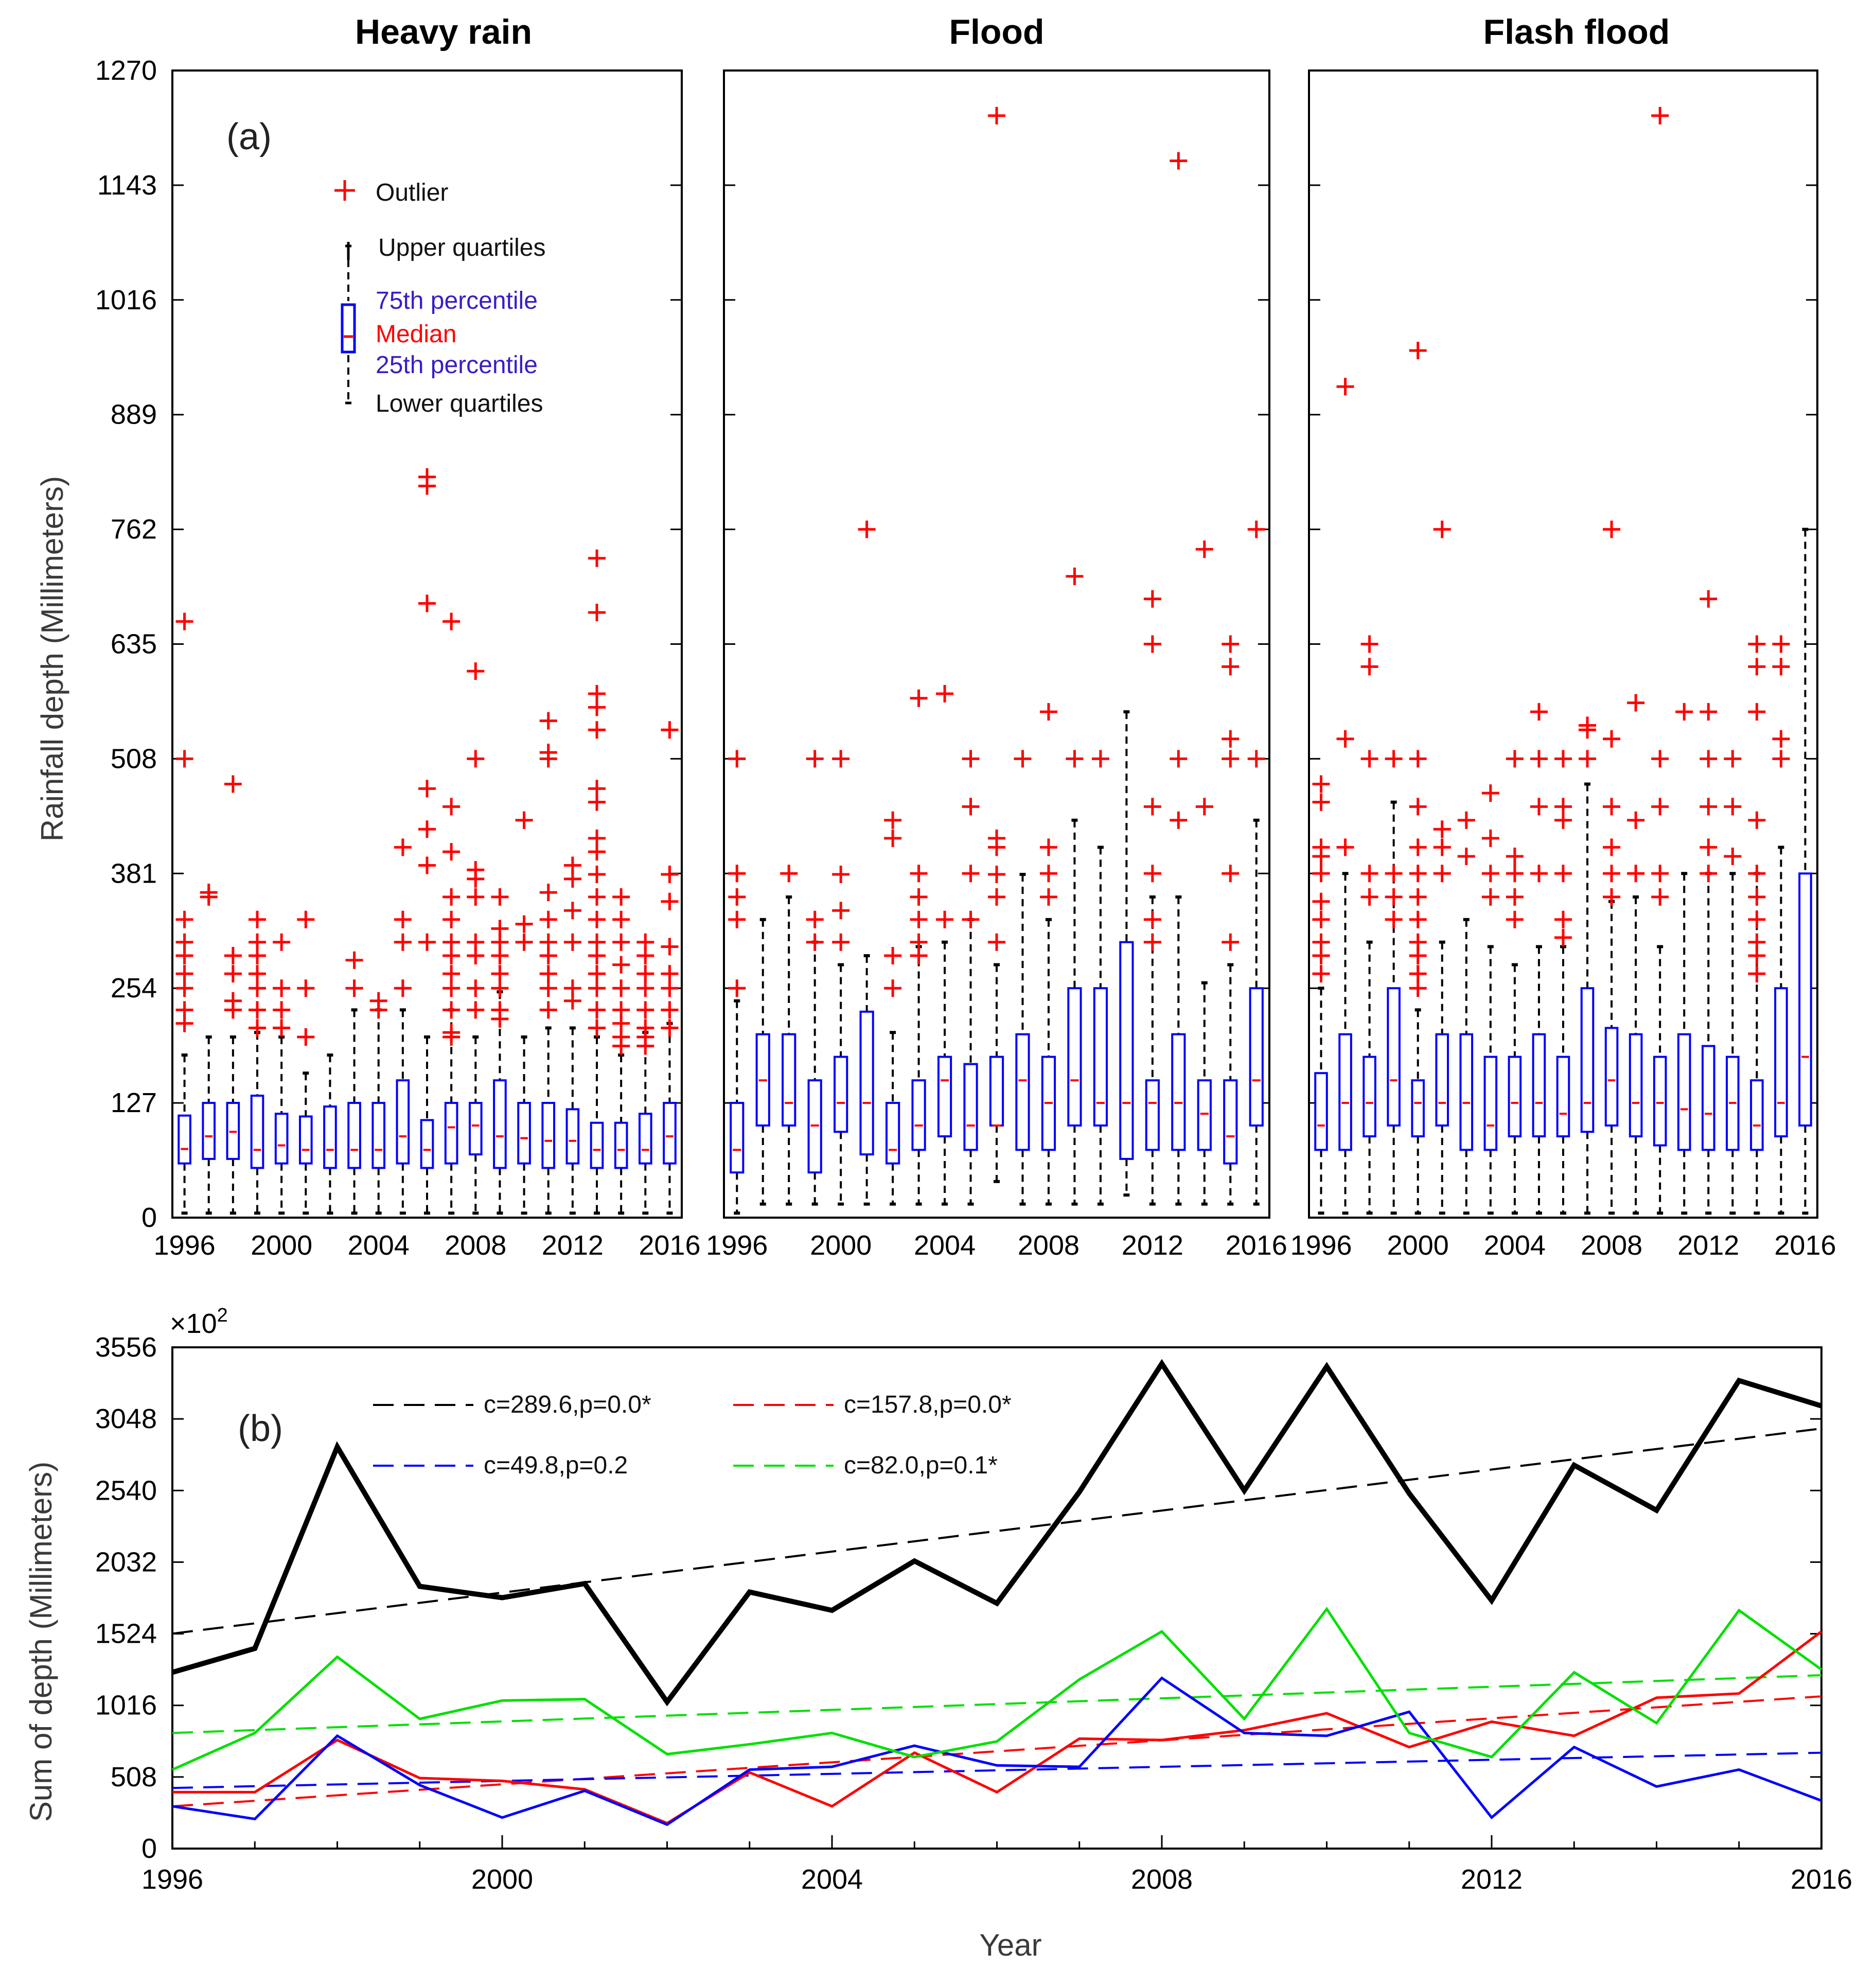 The image size is (1876, 1969). I want to click on y-tick-label: 0, so click(149, 1217).